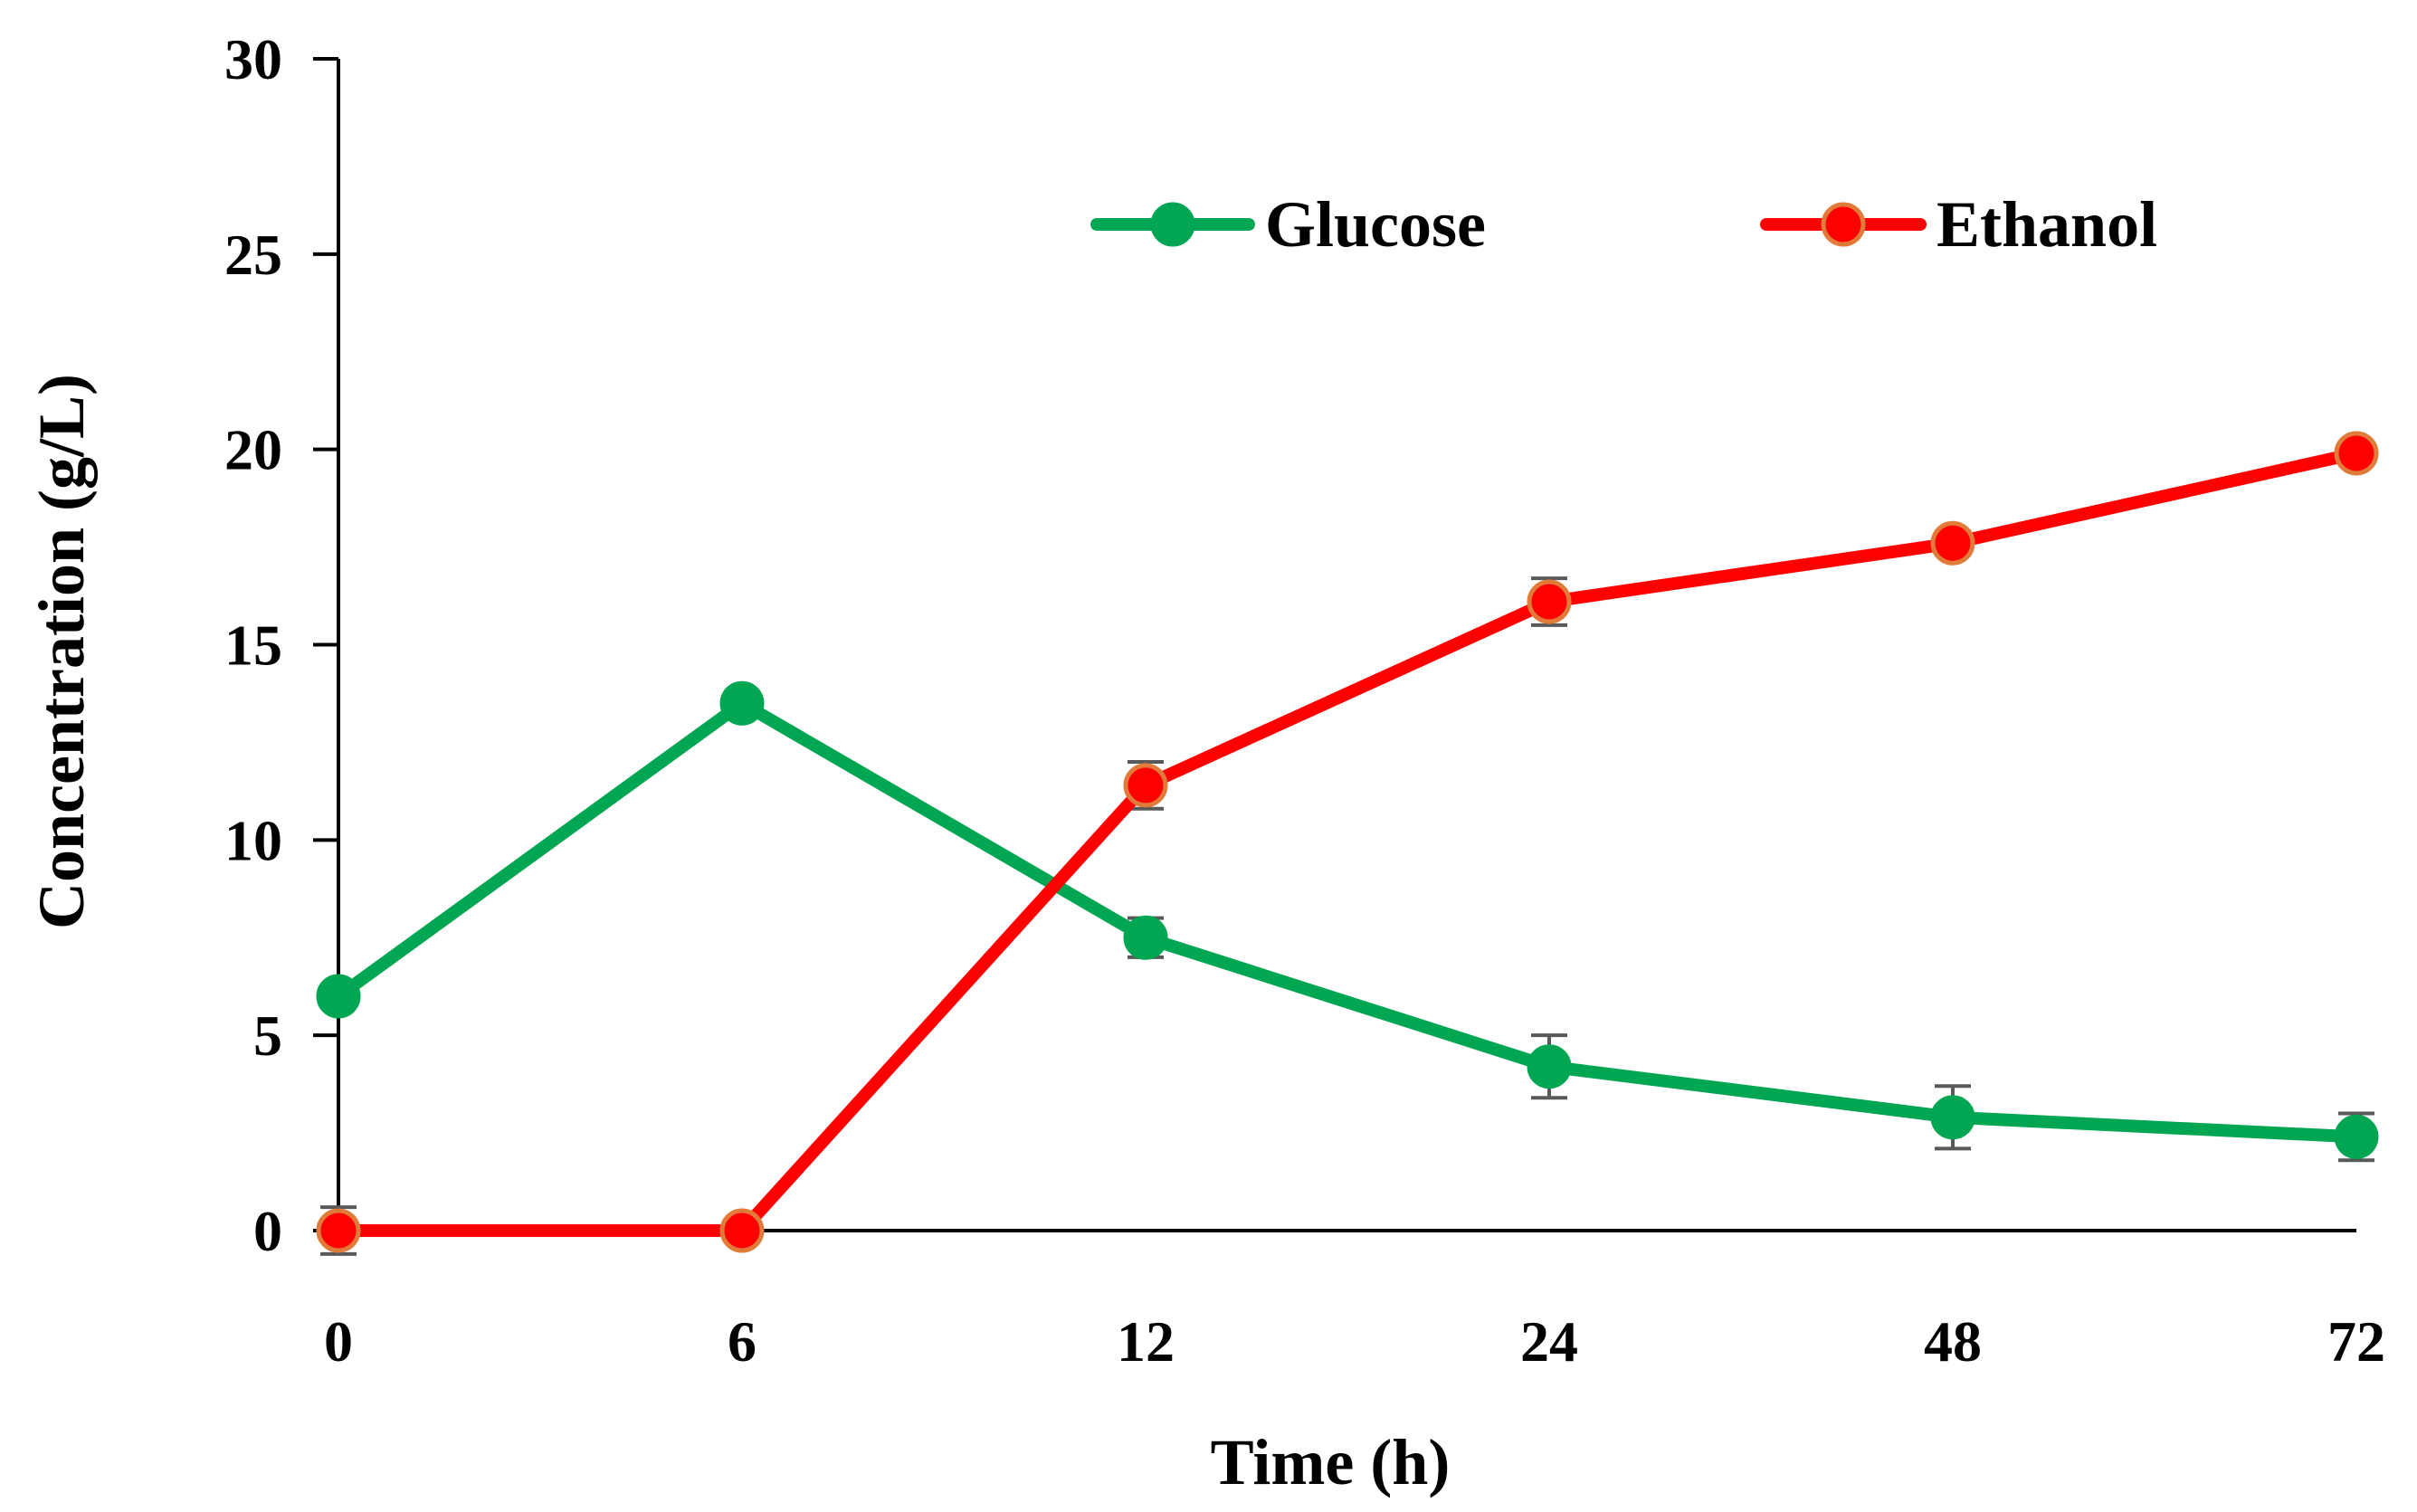  Describe the element at coordinates (1549, 1342) in the screenshot. I see `x-tick-label: 24` at that location.